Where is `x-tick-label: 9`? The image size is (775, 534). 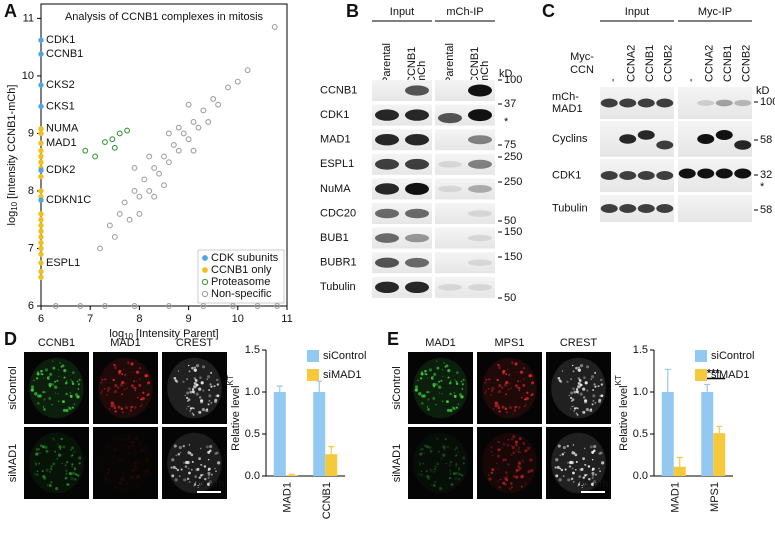 x-tick-label: 9 is located at coordinates (189, 319).